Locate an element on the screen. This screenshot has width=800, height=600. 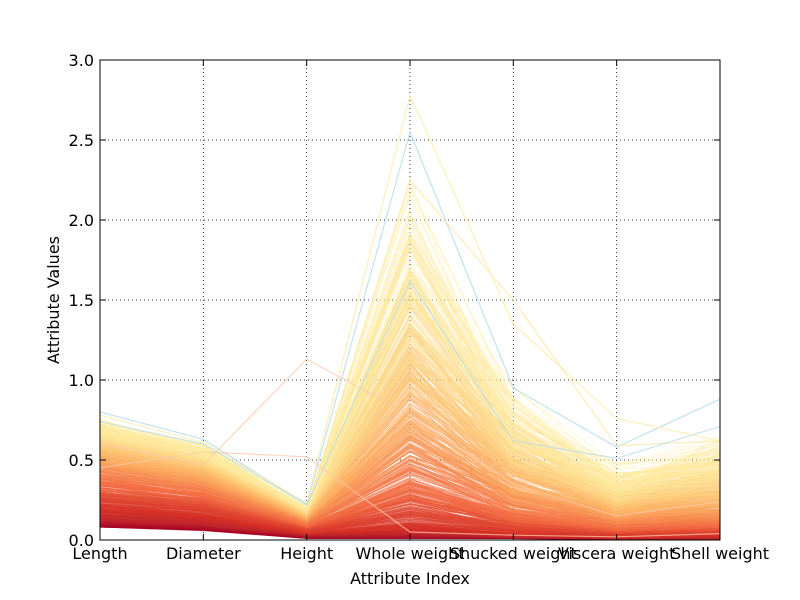
x-tick-label: Shell weight is located at coordinates (720, 553).